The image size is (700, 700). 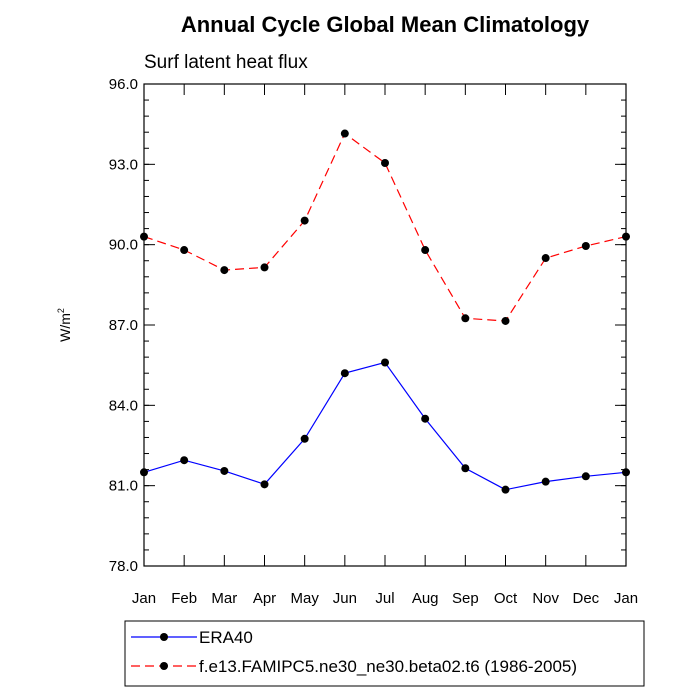 I want to click on x-tick-label: Jul, so click(x=384, y=598).